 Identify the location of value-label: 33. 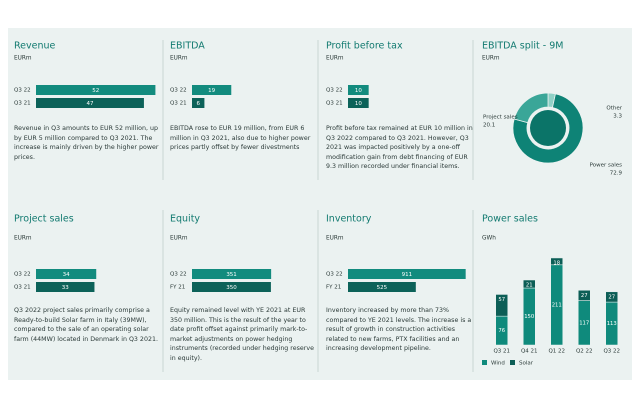
(65, 288).